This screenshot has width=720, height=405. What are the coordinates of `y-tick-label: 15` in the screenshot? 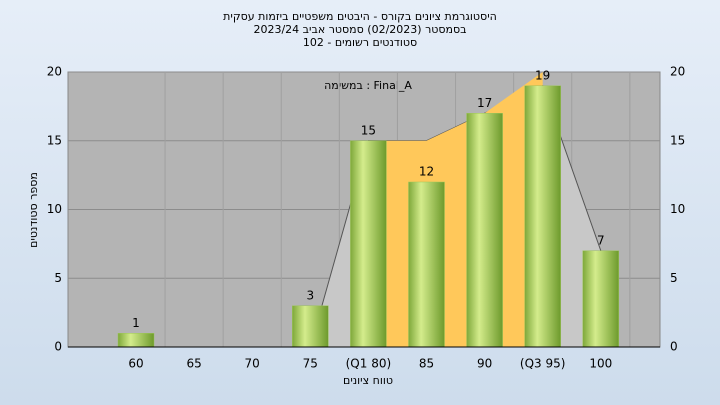 It's located at (54, 140).